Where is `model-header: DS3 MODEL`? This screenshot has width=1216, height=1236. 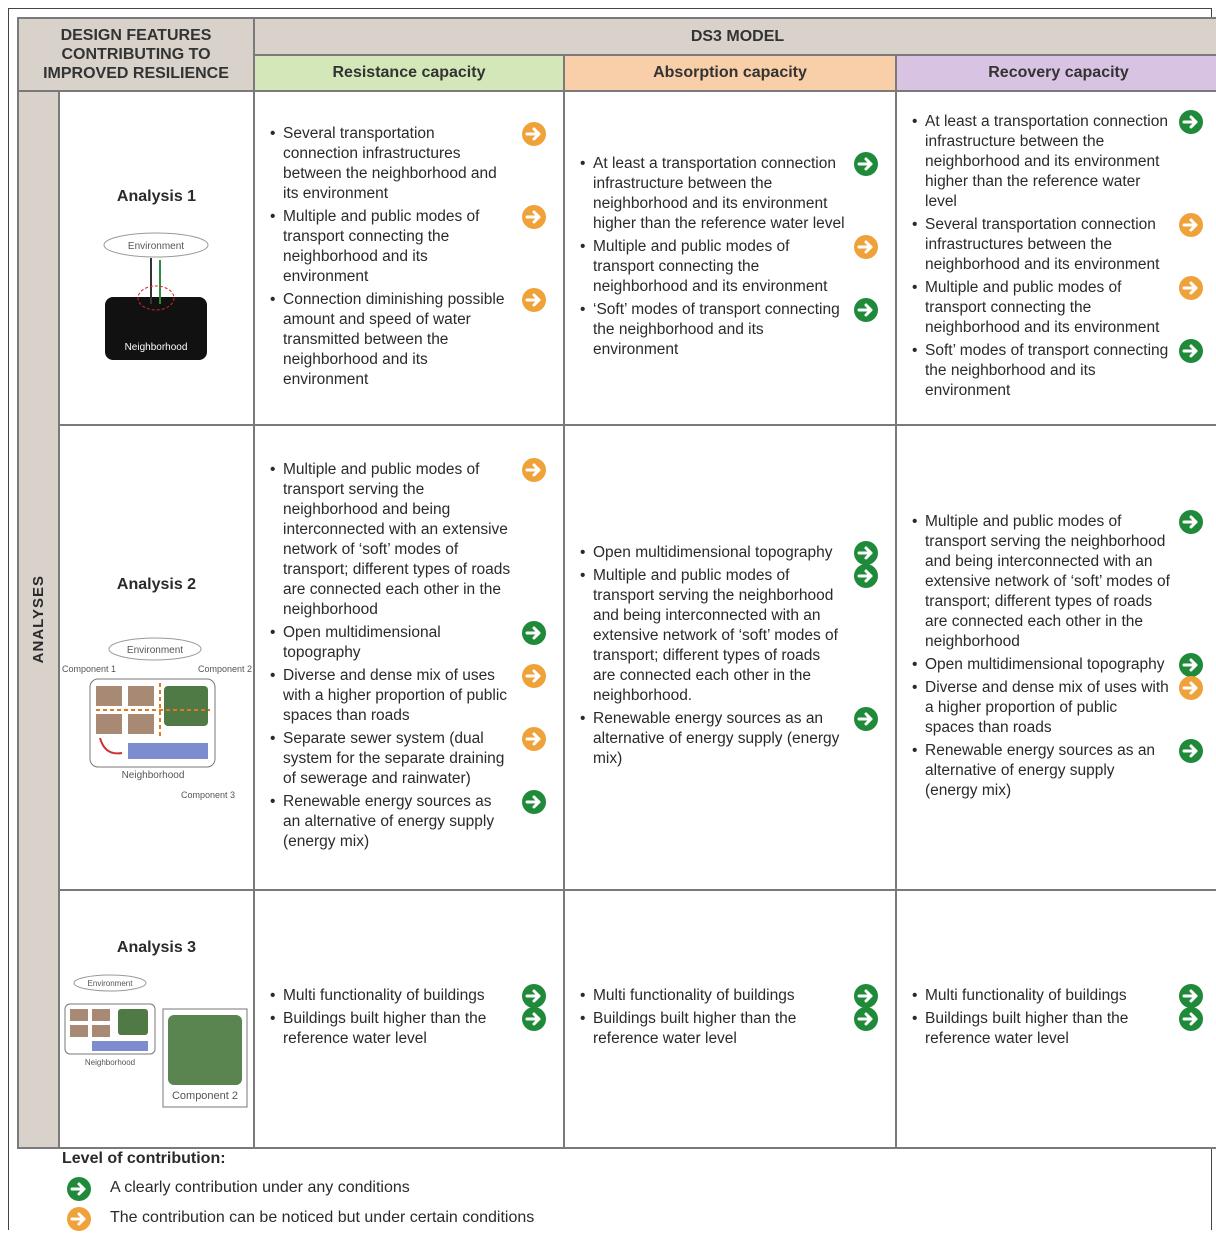 model-header: DS3 MODEL is located at coordinates (735, 36).